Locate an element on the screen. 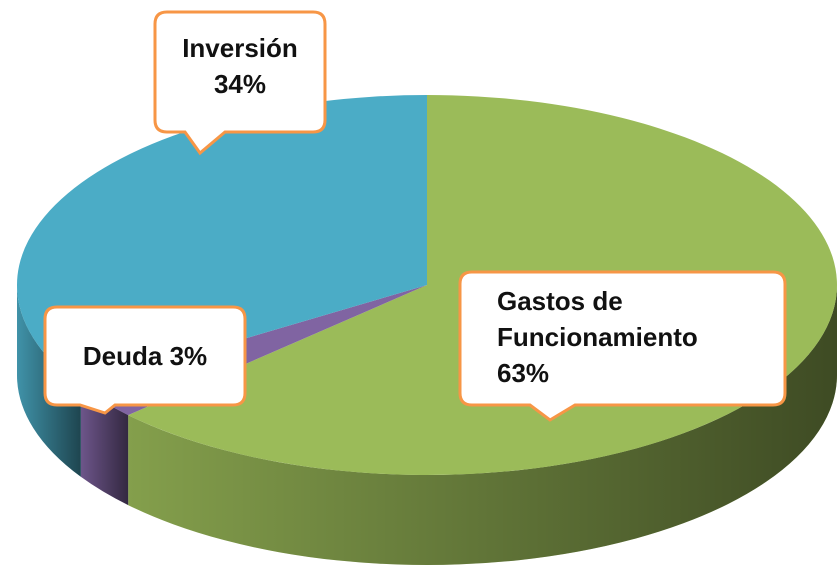  category-label: Deuda is located at coordinates (122, 356).